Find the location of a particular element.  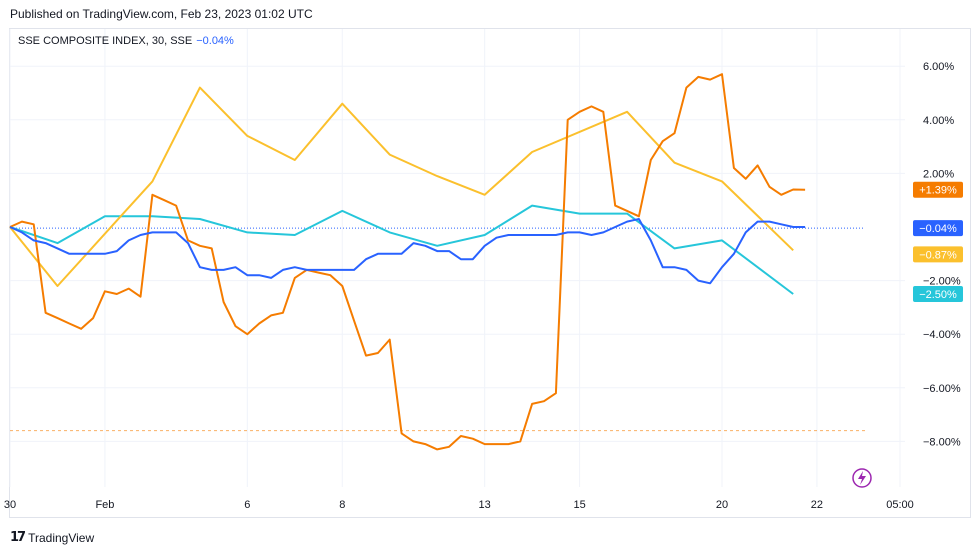

y-tick-label: −2.00% is located at coordinates (942, 282).